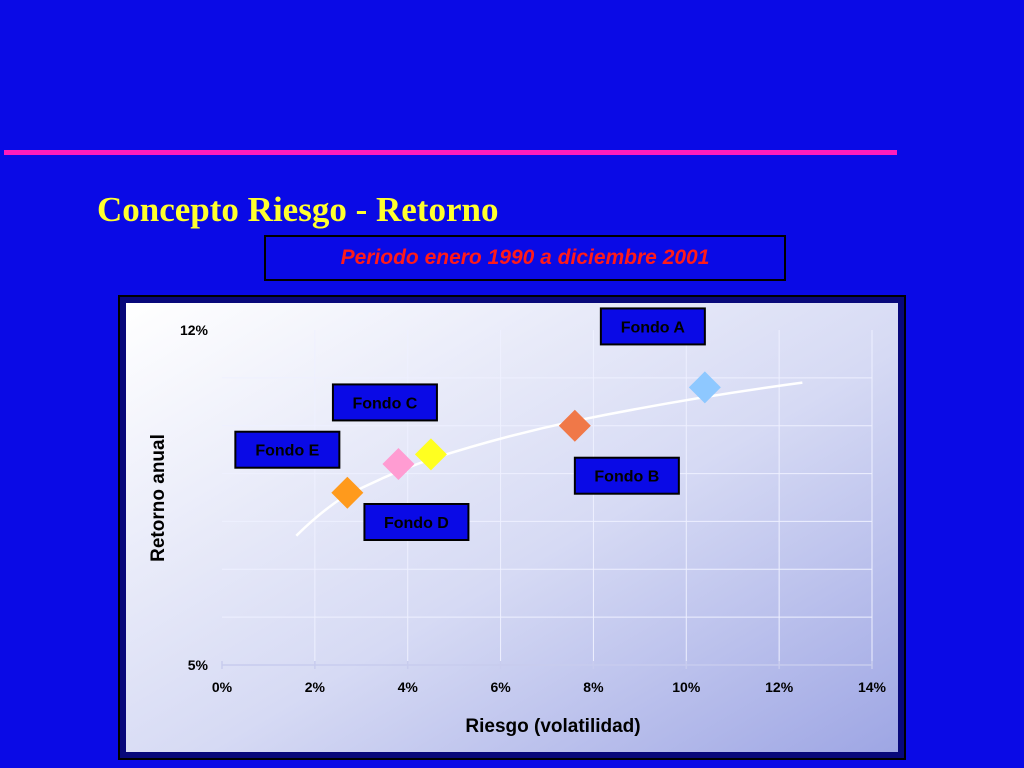  Describe the element at coordinates (194, 330) in the screenshot. I see `y-tick-label: 12%` at that location.